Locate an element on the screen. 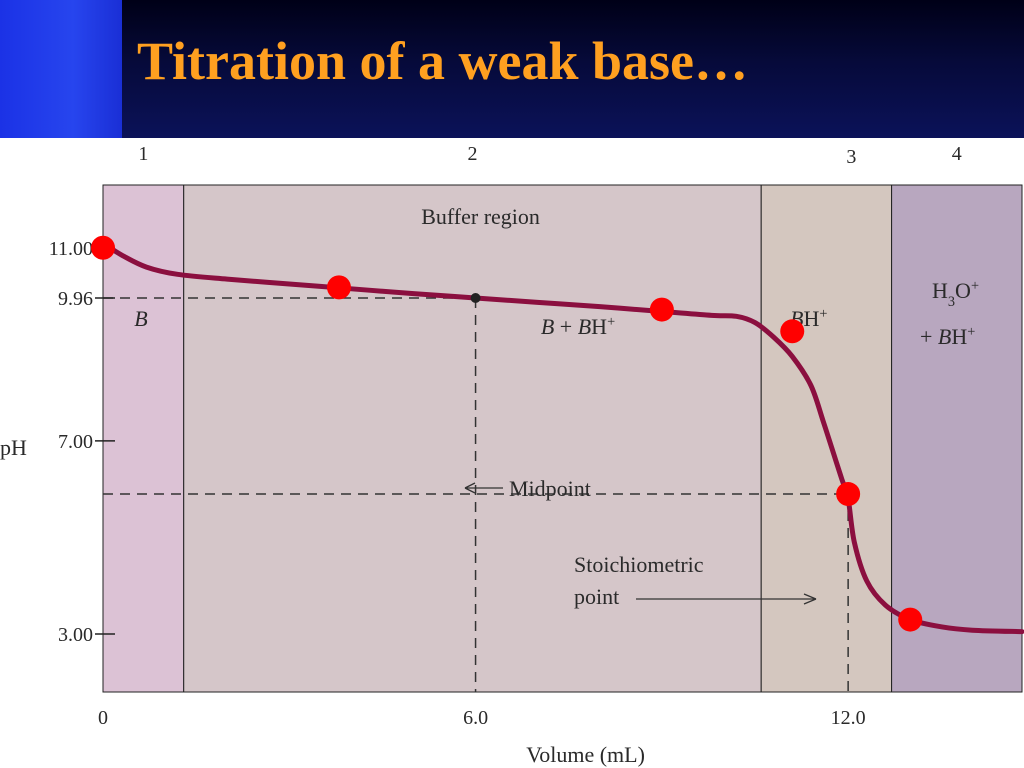 The width and height of the screenshot is (1024, 768). x-tick-label-0: 0 is located at coordinates (103, 718).